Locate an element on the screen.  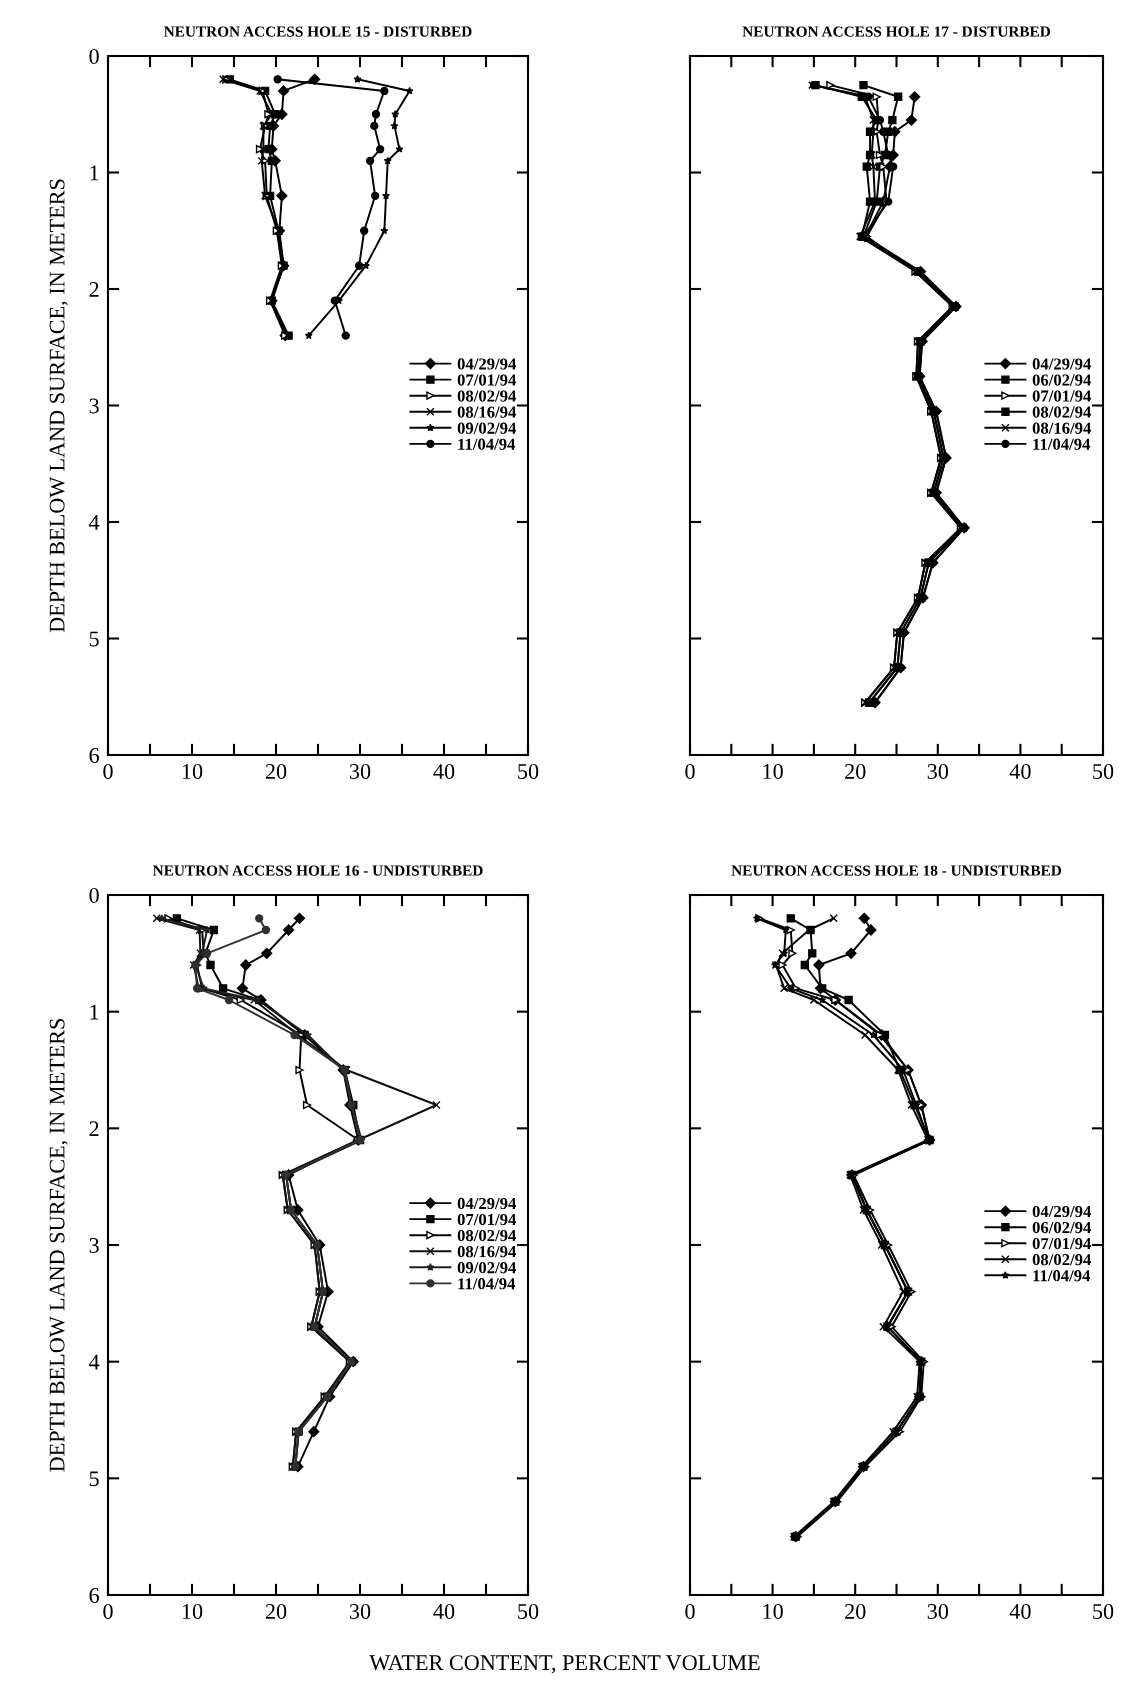
chart-title: NEUTRON ACCESS HOLE 17 - DISTURBED is located at coordinates (896, 31).